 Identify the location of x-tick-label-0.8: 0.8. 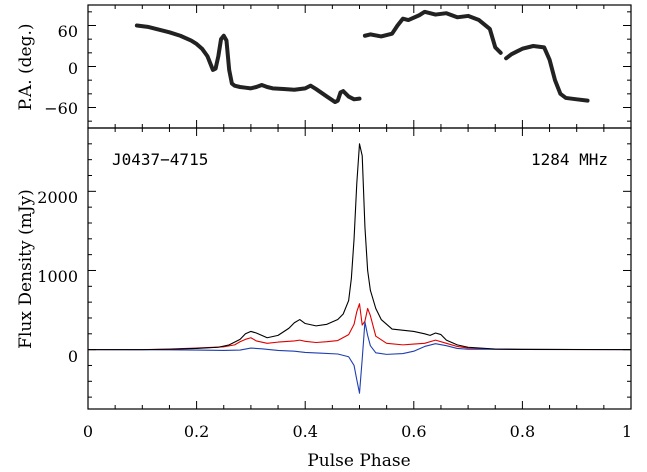
(522, 431).